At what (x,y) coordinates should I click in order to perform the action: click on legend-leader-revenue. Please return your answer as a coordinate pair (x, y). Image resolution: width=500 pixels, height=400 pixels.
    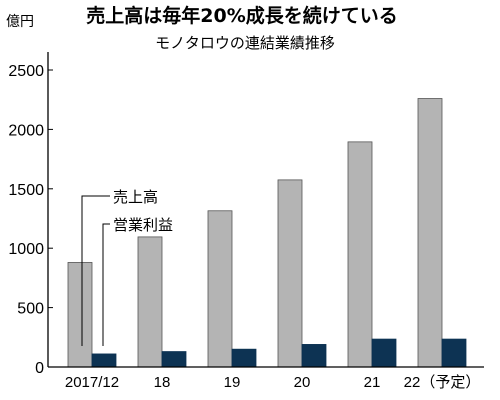
    Looking at the image, I should click on (95, 270).